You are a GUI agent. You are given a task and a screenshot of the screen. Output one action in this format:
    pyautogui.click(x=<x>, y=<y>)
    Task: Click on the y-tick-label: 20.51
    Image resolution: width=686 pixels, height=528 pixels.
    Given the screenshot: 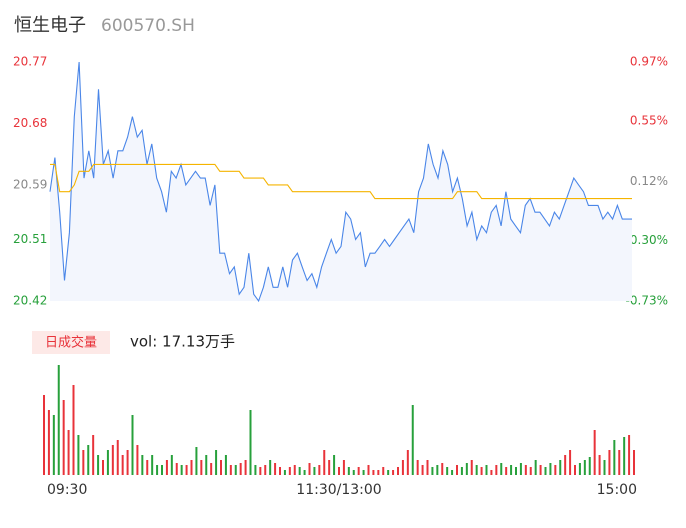 What is the action you would take?
    pyautogui.click(x=30, y=239)
    